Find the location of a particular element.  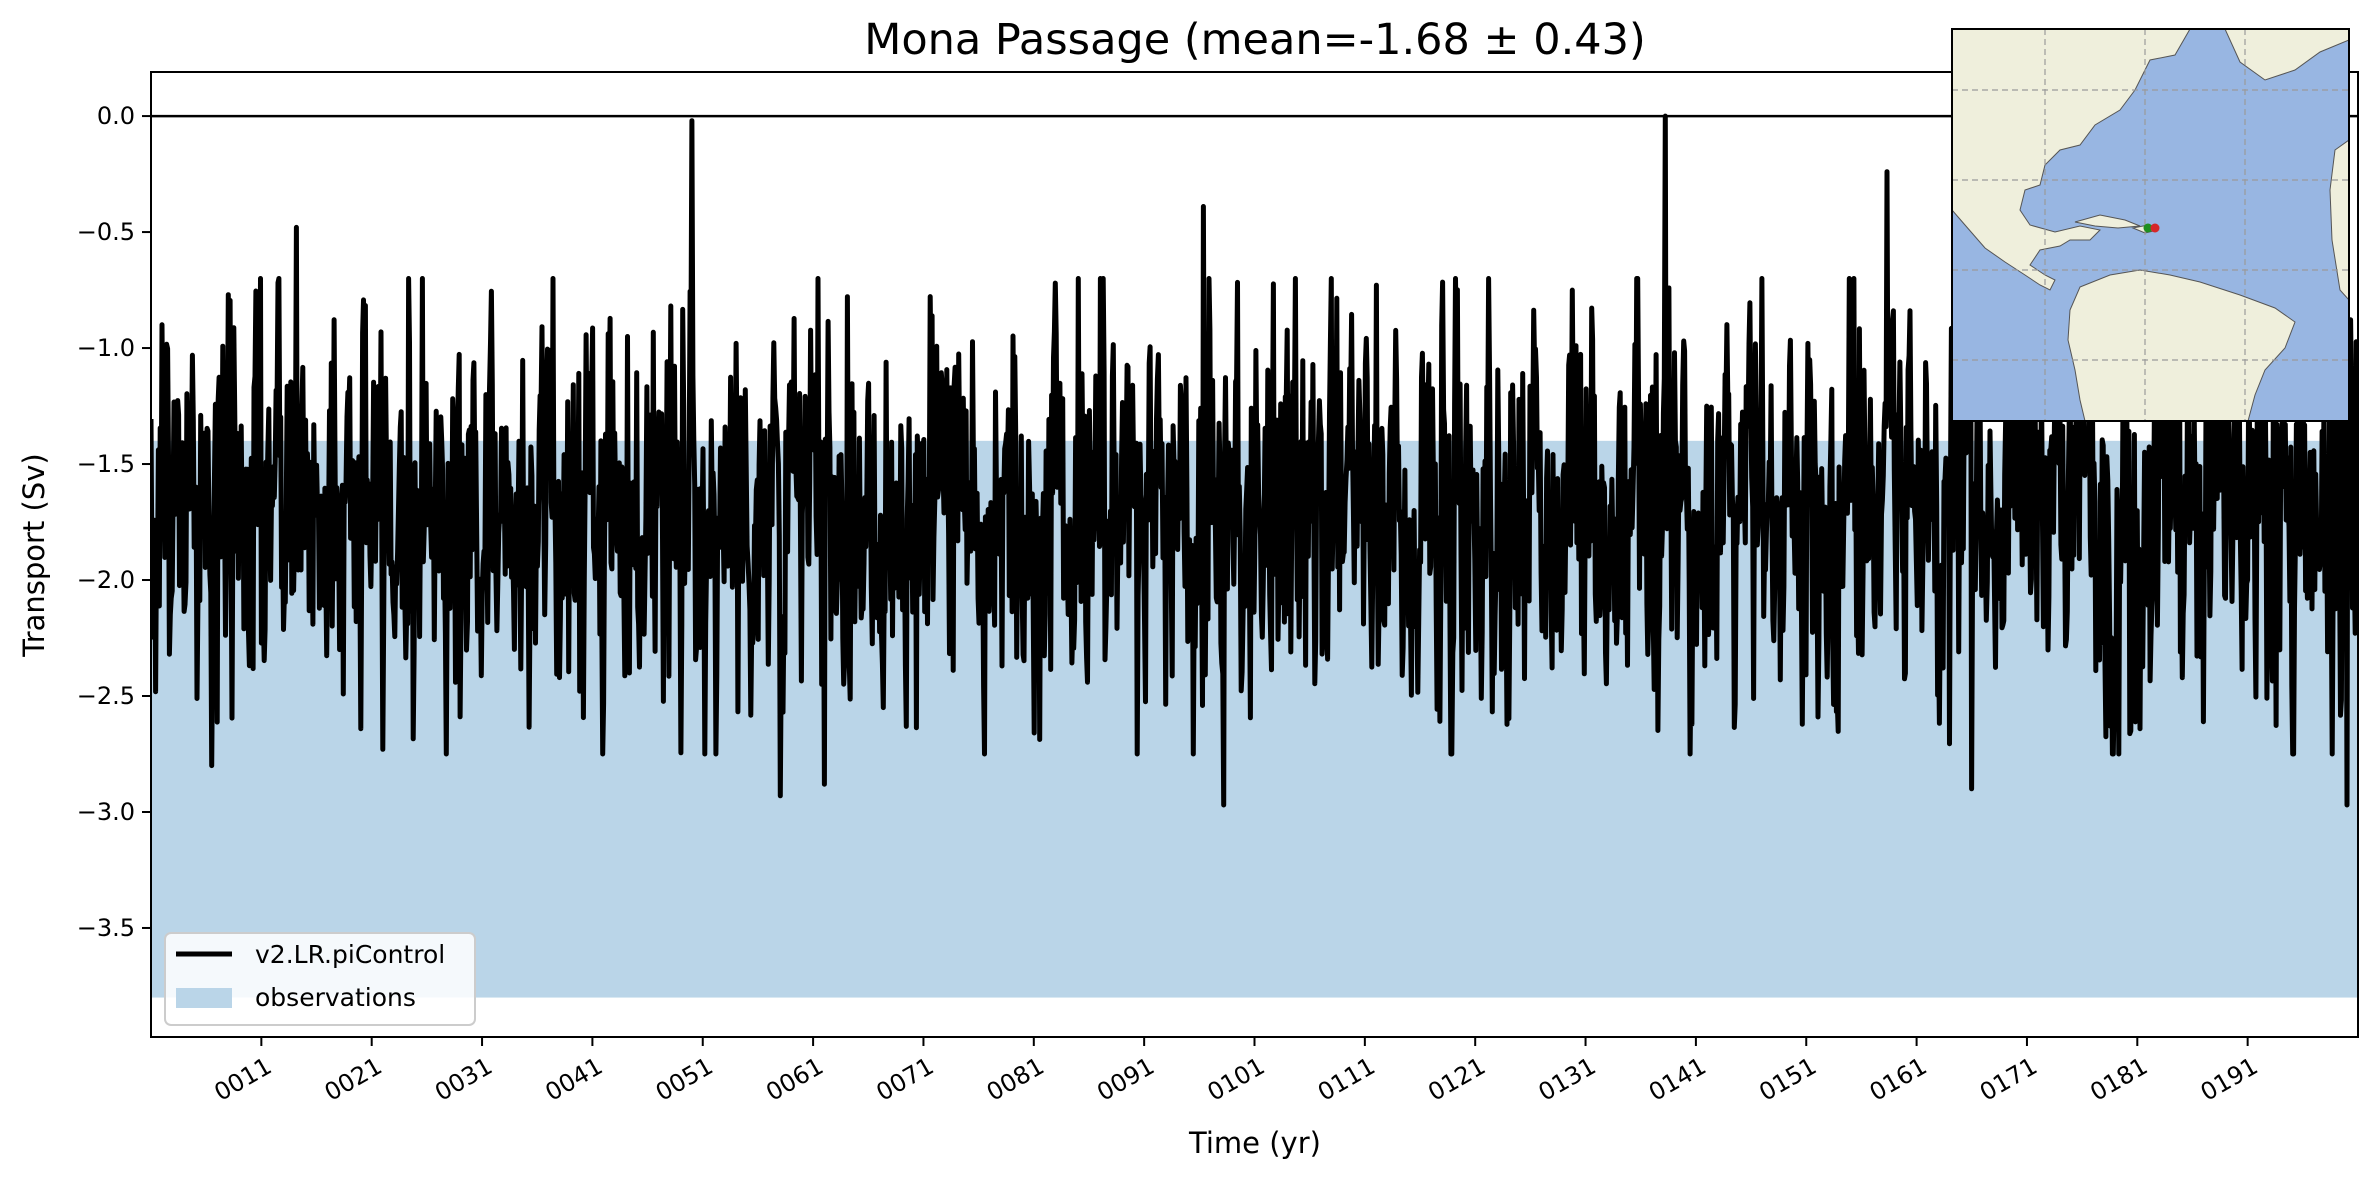

x-tick-label: 0021 is located at coordinates (353, 1079).